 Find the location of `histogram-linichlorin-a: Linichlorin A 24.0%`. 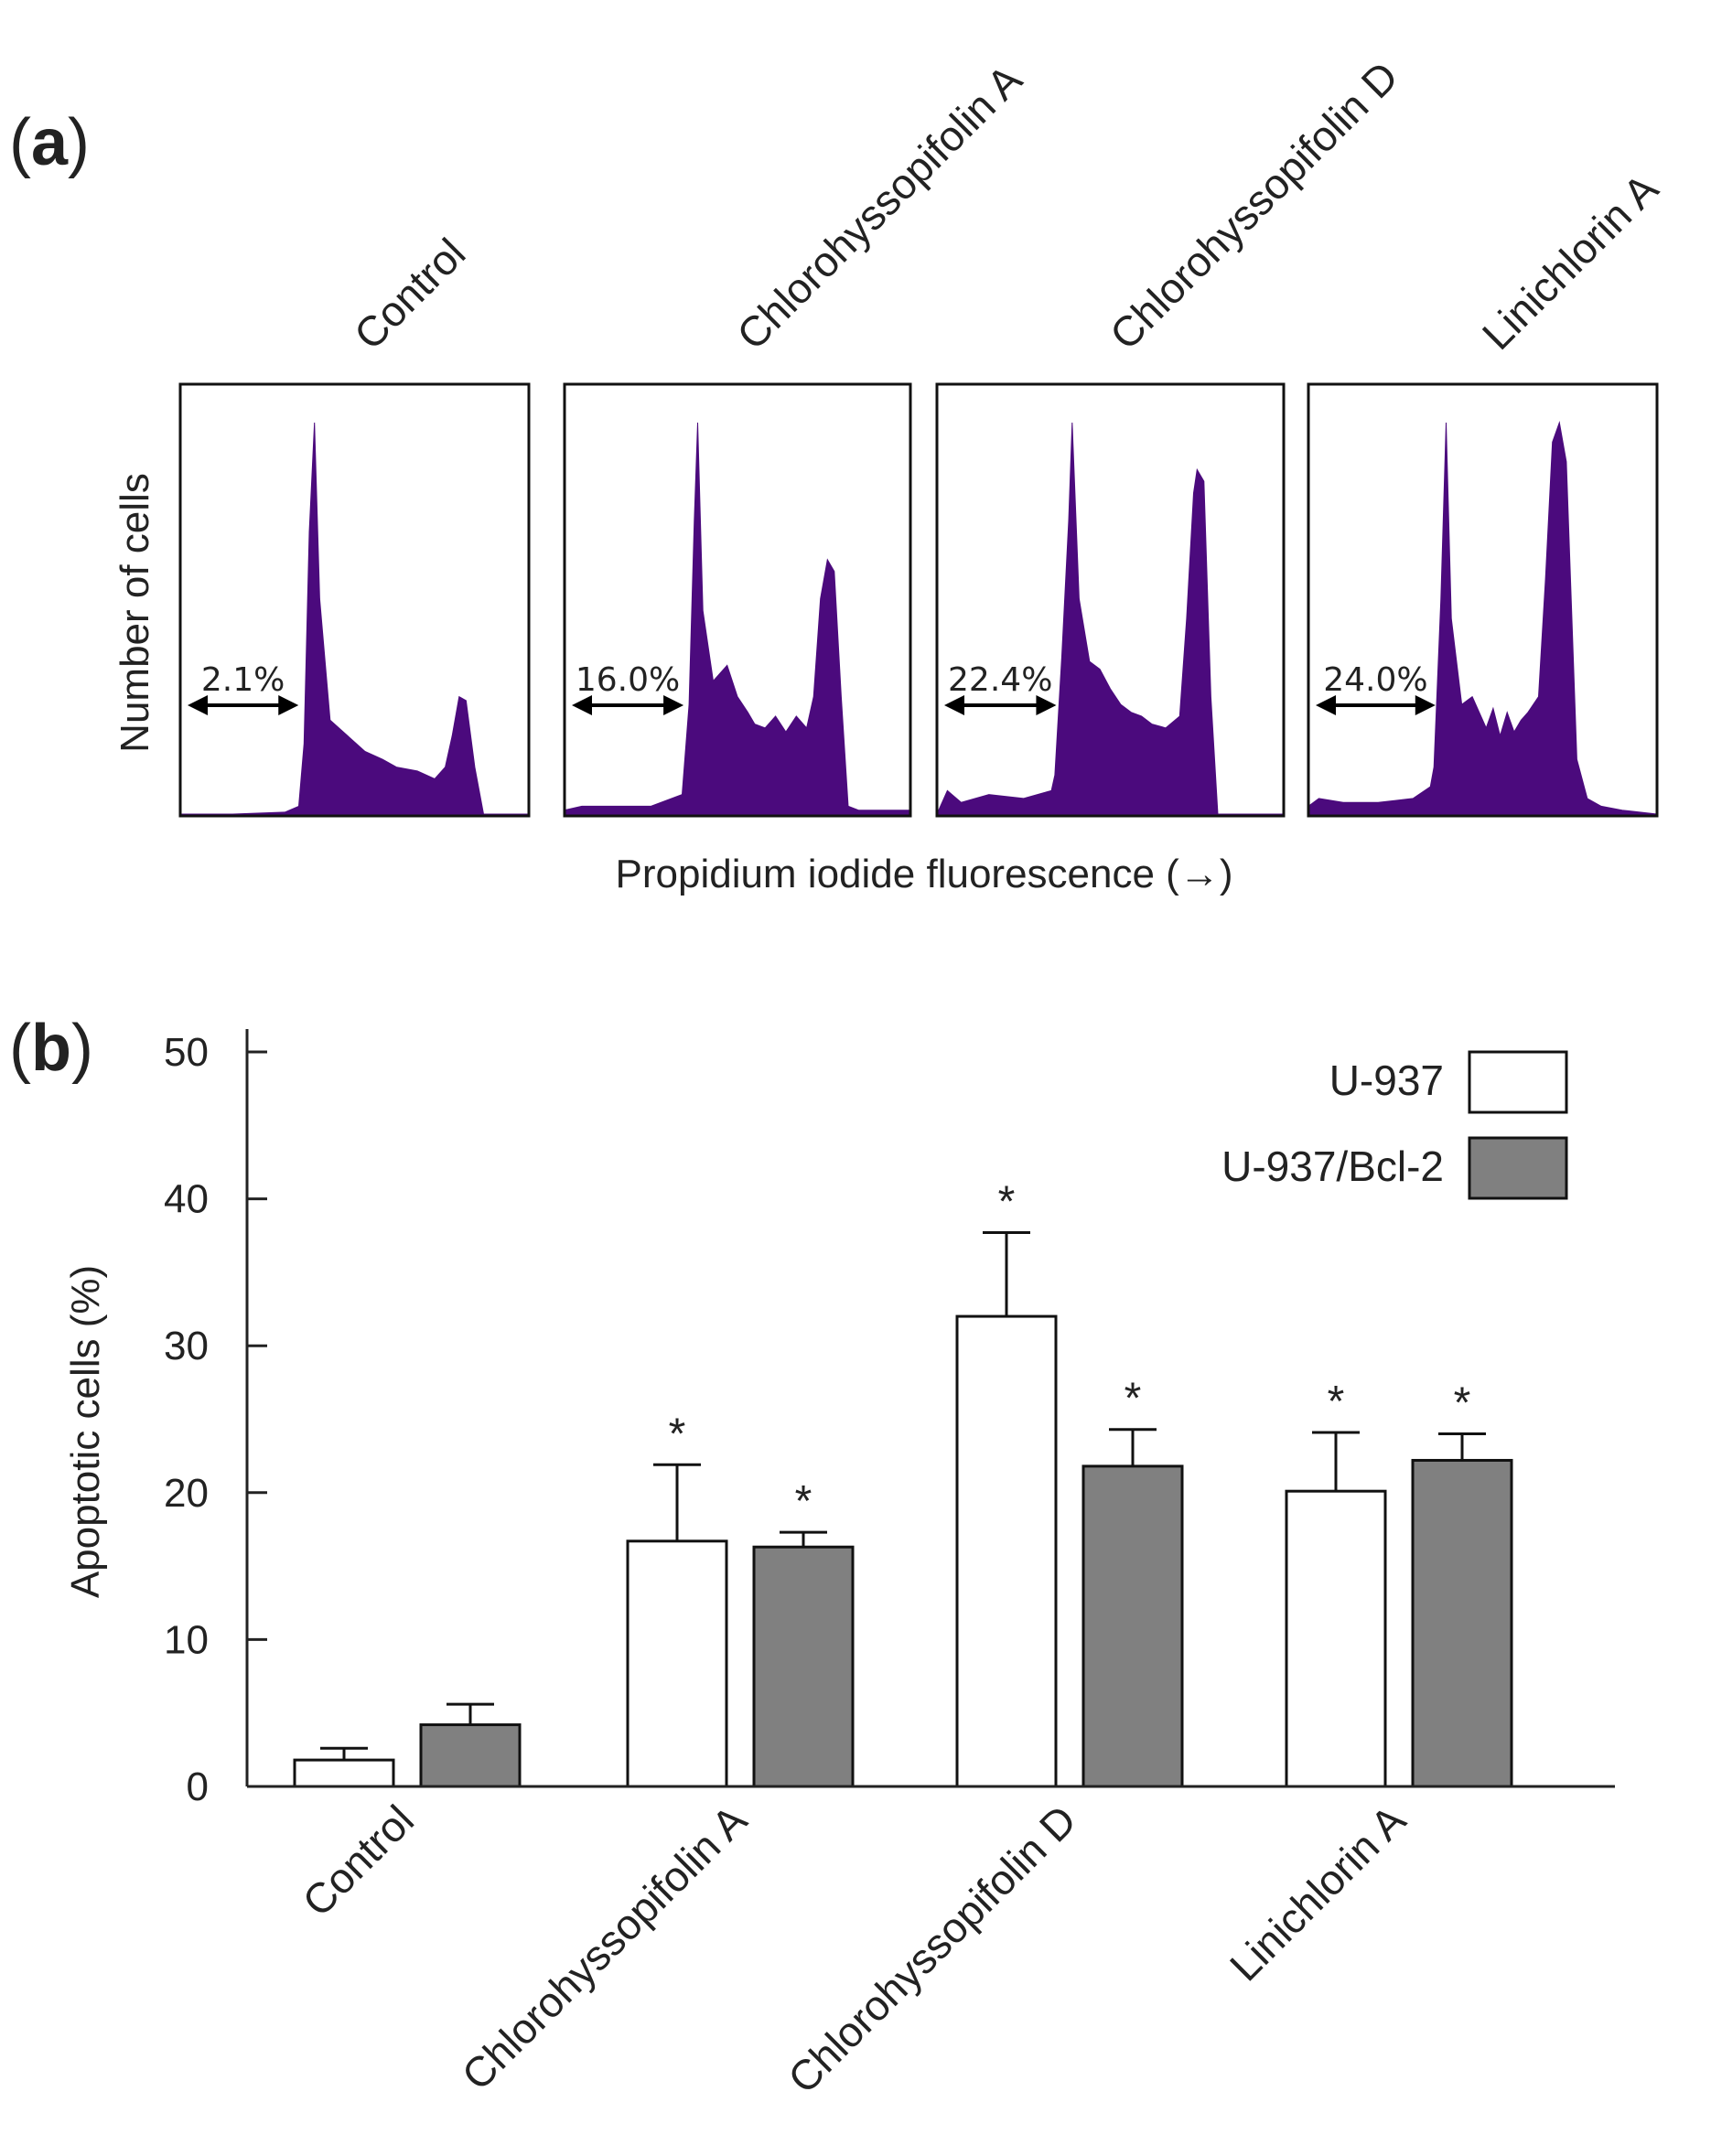

histogram-linichlorin-a: Linichlorin A 24.0% is located at coordinates (1487, 491).